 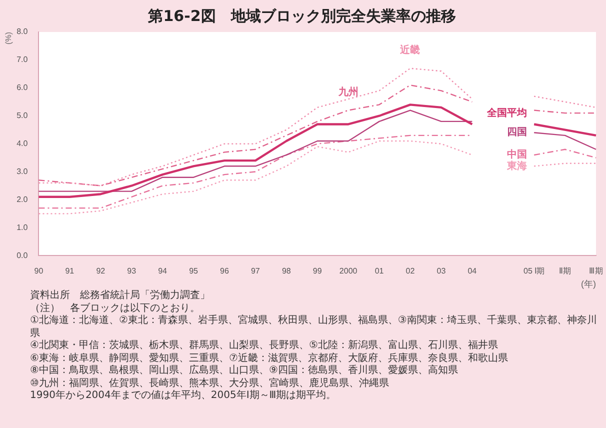 What do you see at coordinates (411, 271) in the screenshot?
I see `x-tick-label: 02` at bounding box center [411, 271].